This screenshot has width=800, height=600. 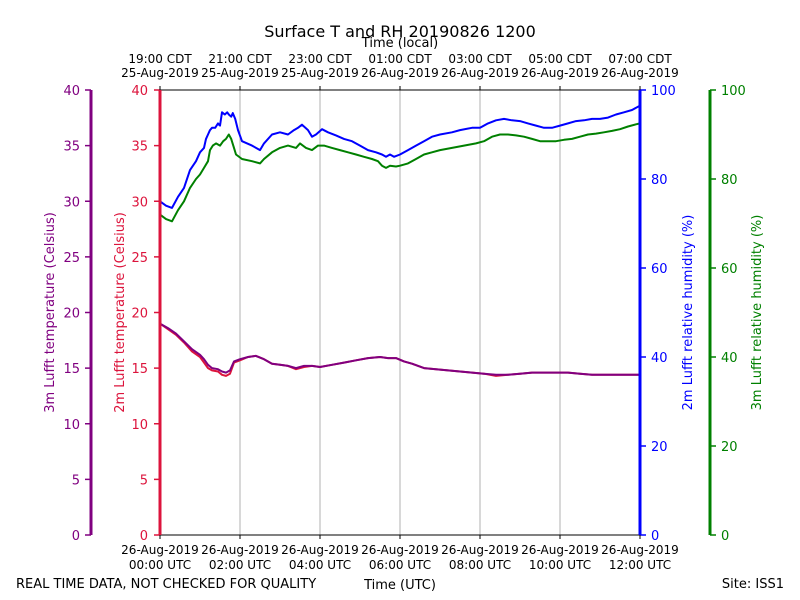 What do you see at coordinates (160, 565) in the screenshot?
I see `bottom-tick-time: 00:00 UTC` at bounding box center [160, 565].